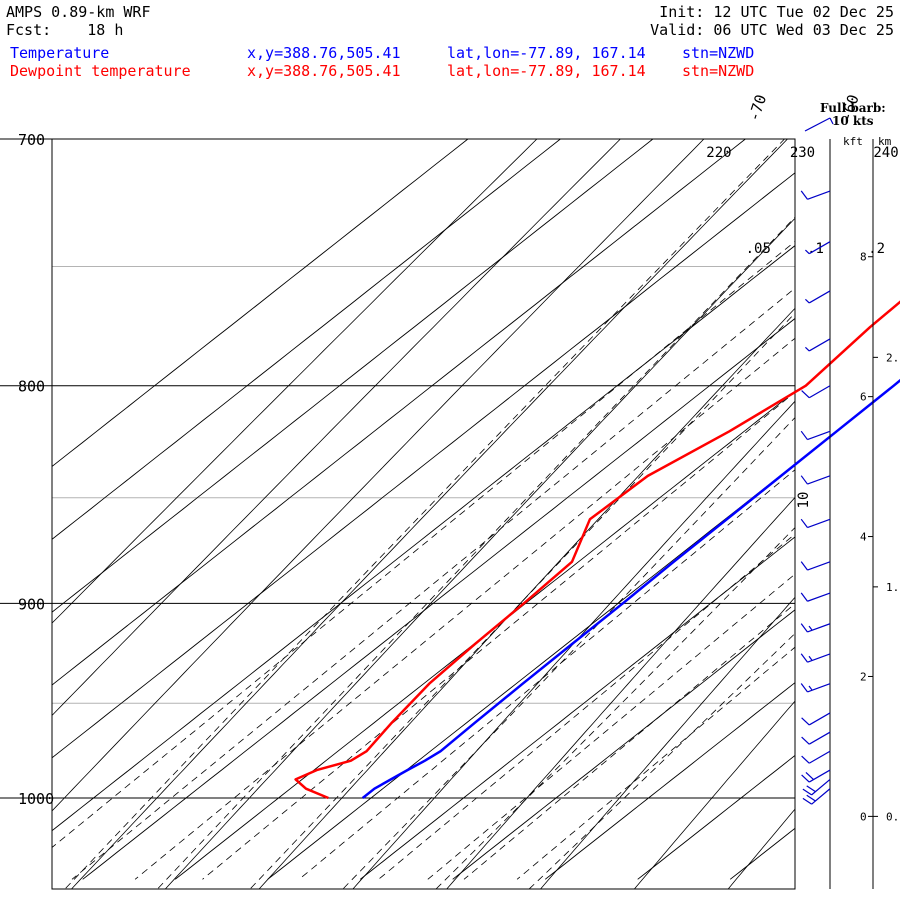 This screenshot has height=900, width=900. What do you see at coordinates (546, 53) in the screenshot?
I see `legend-temperature-latlon: lat,lon=-77.89, 167.14` at bounding box center [546, 53].